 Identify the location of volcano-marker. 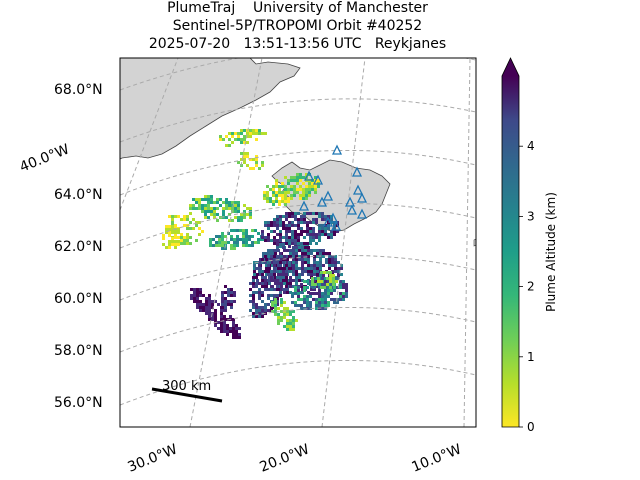
(318, 179).